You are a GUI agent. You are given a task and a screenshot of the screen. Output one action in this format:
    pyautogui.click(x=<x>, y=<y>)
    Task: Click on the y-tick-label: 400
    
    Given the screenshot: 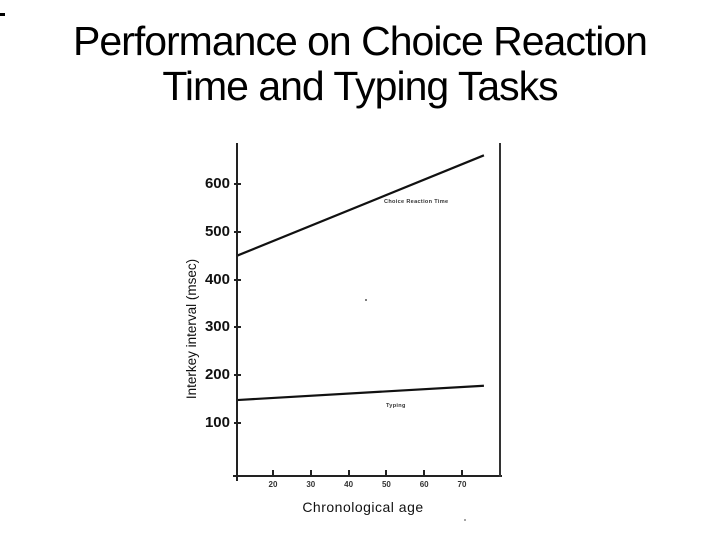 What is the action you would take?
    pyautogui.click(x=217, y=279)
    